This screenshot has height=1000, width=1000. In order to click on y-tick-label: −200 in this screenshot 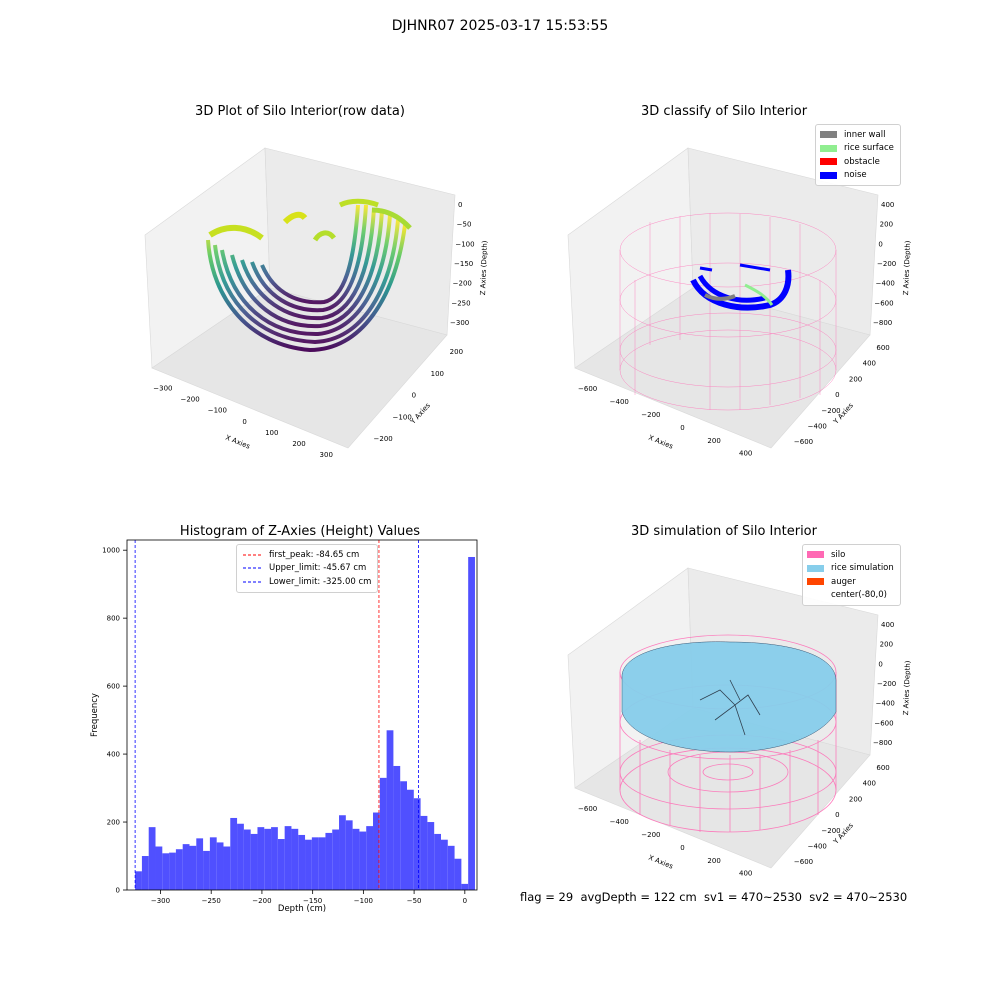, I will do `click(383, 439)`.